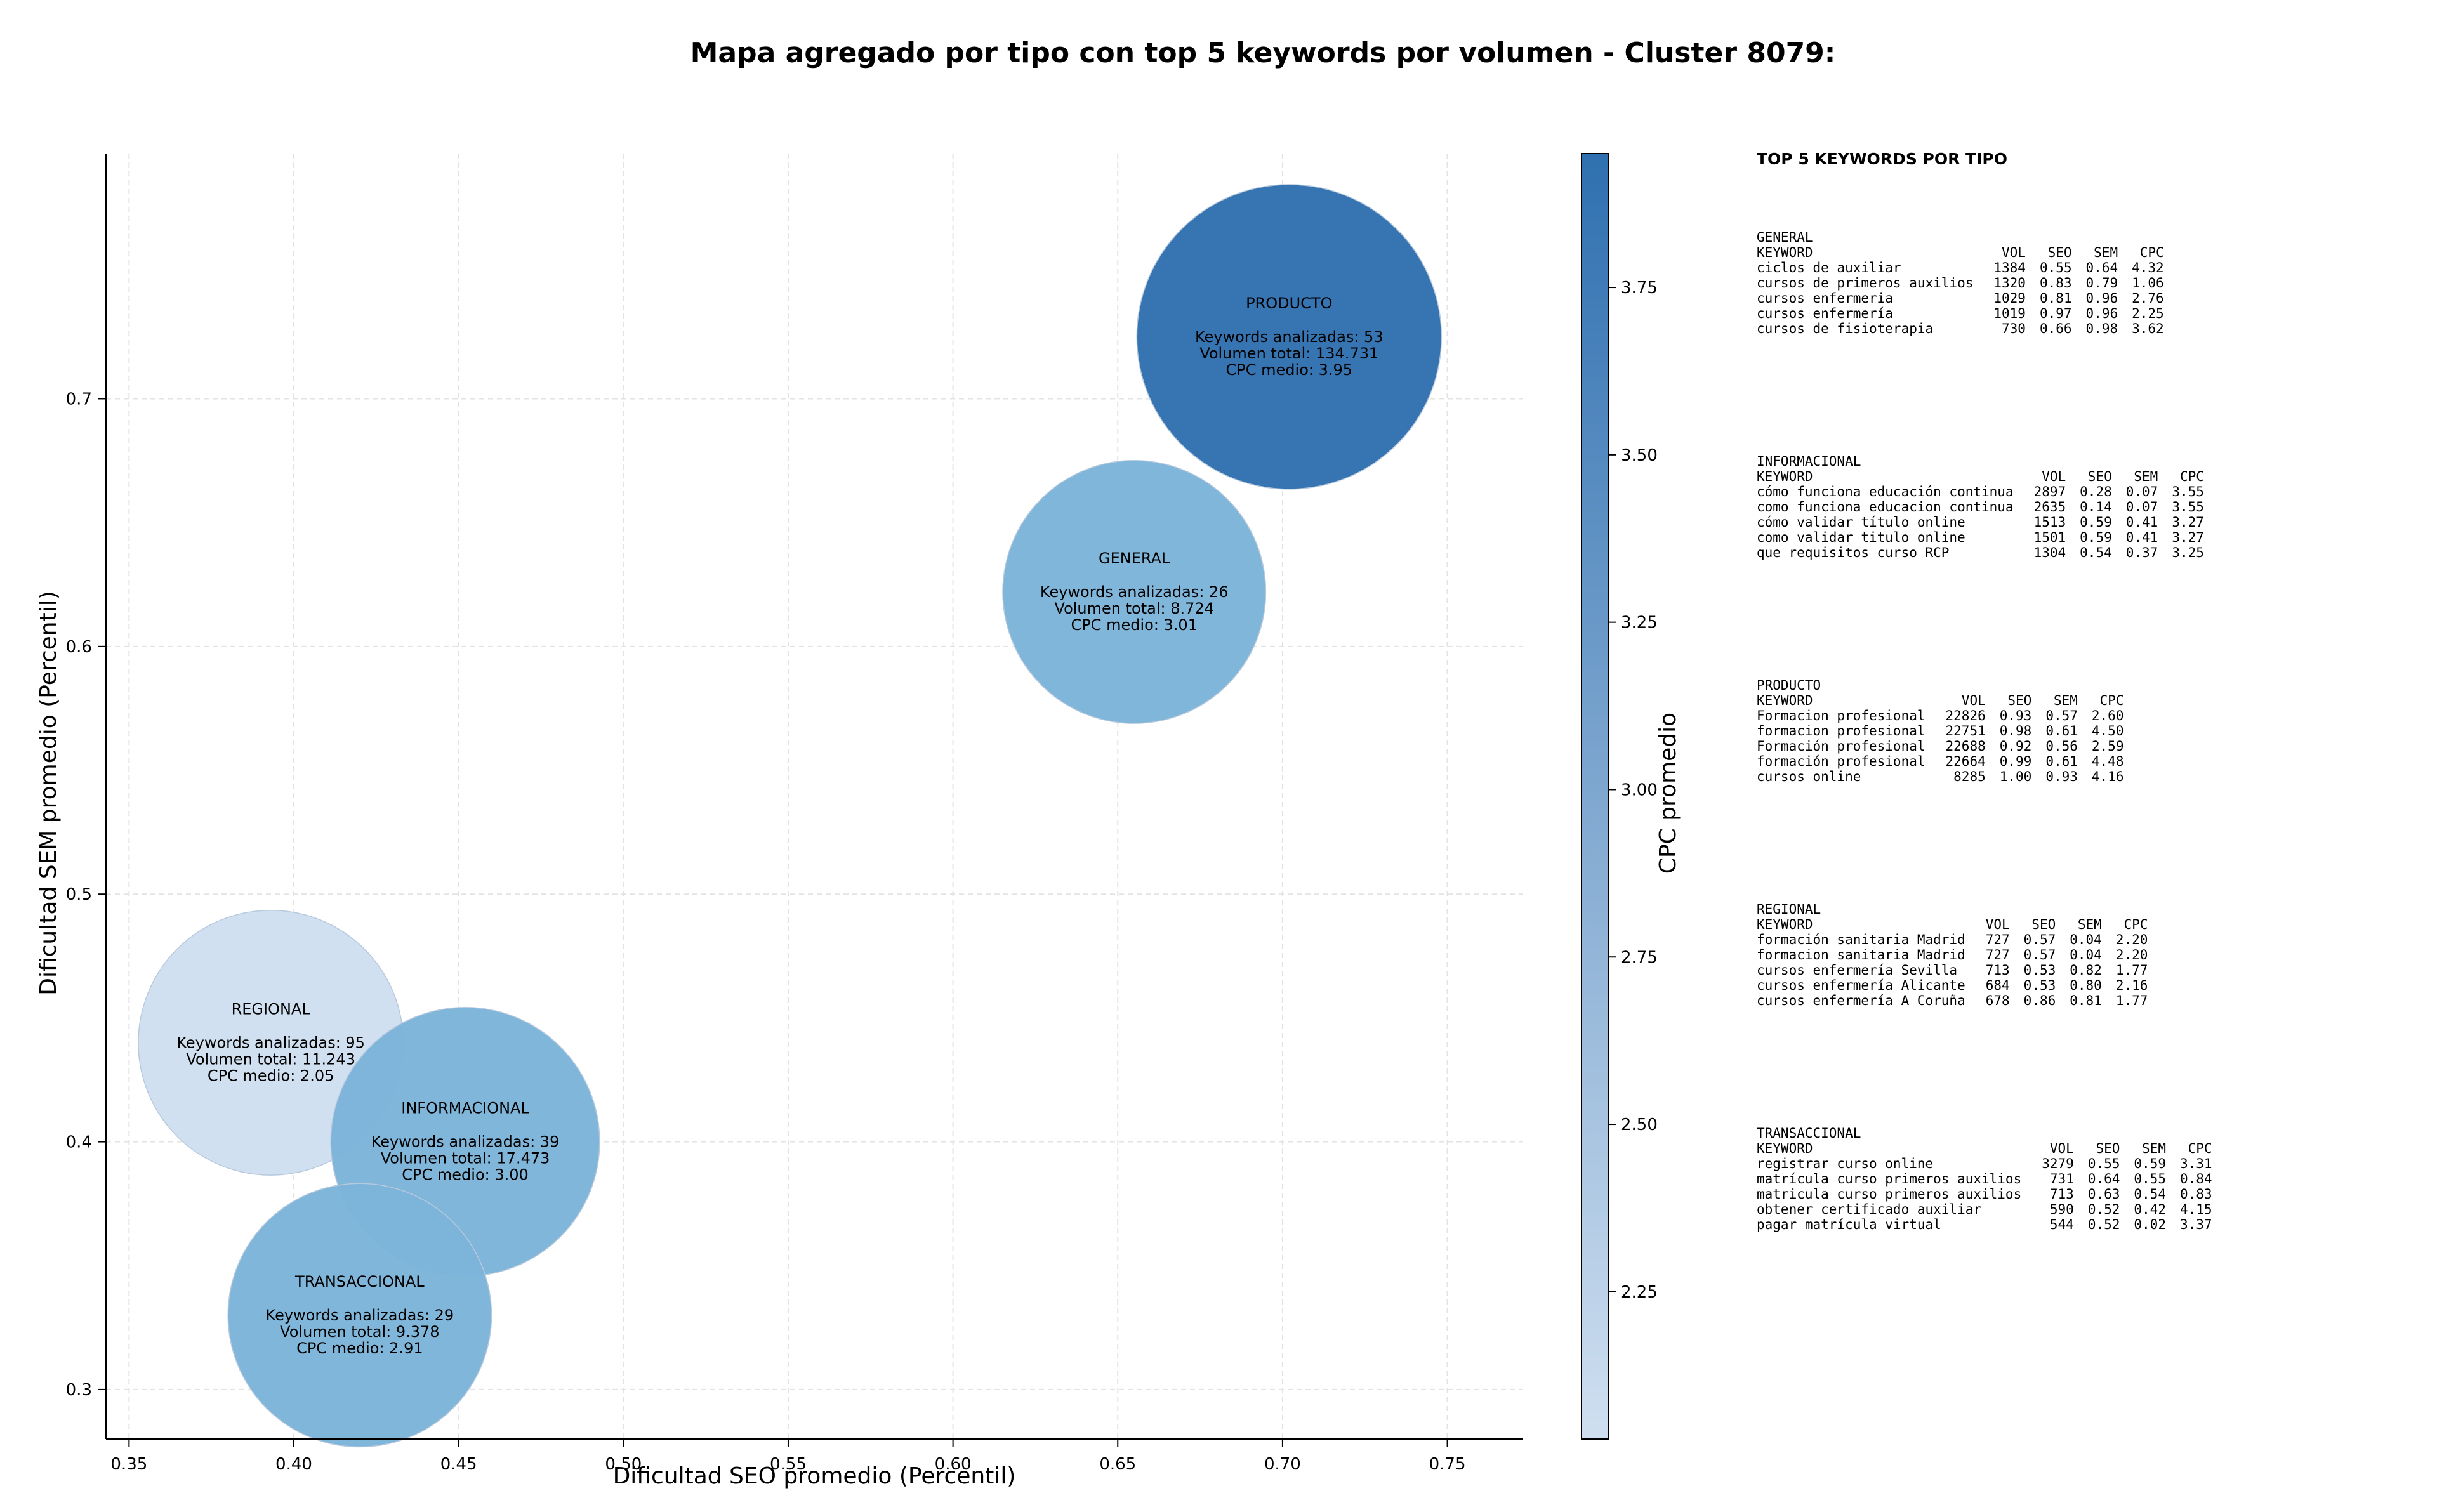  What do you see at coordinates (2049, 492) in the screenshot?
I see `value-cell: 2897` at bounding box center [2049, 492].